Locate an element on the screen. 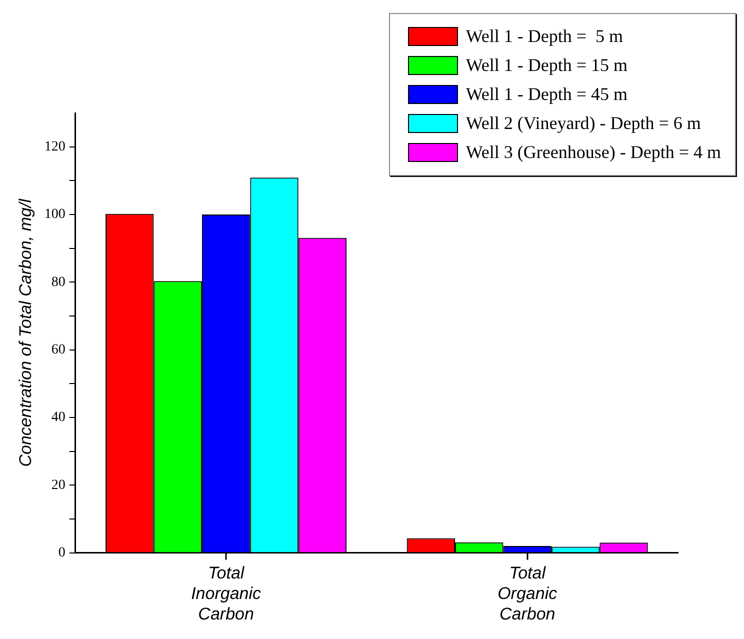  y-axis-title: Concentration of Total Carbon, mg/l is located at coordinates (25, 332).